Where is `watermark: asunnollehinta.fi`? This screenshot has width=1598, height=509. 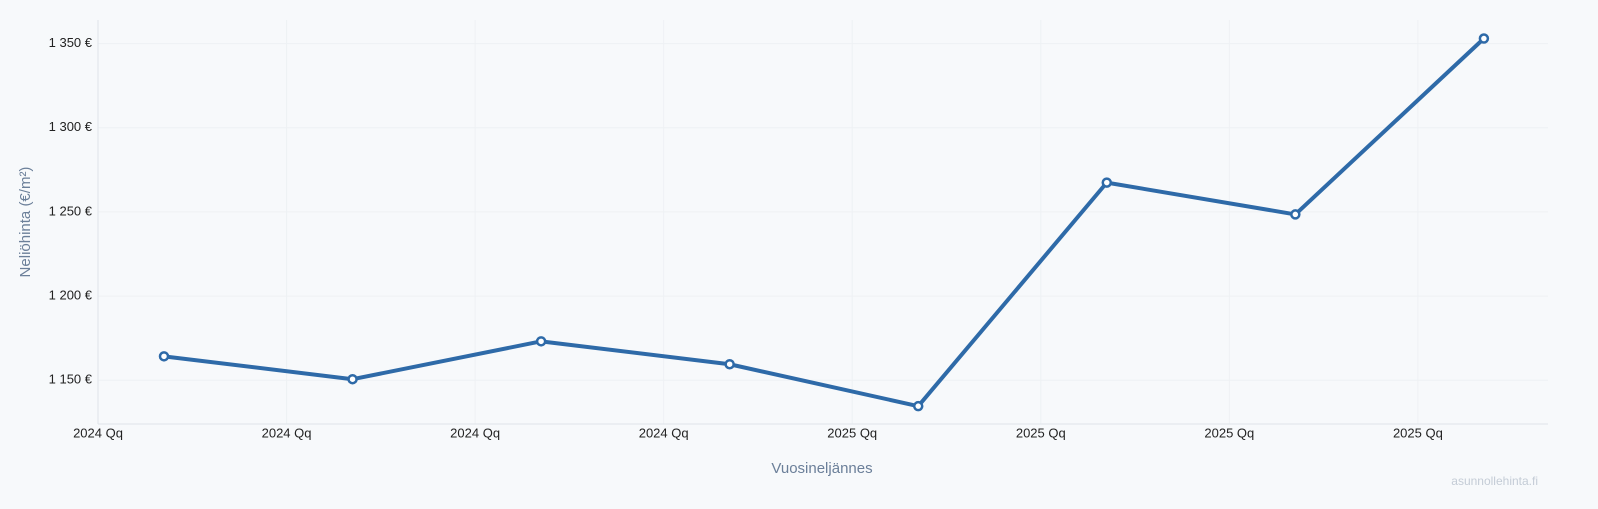
watermark: asunnollehinta.fi is located at coordinates (1494, 481).